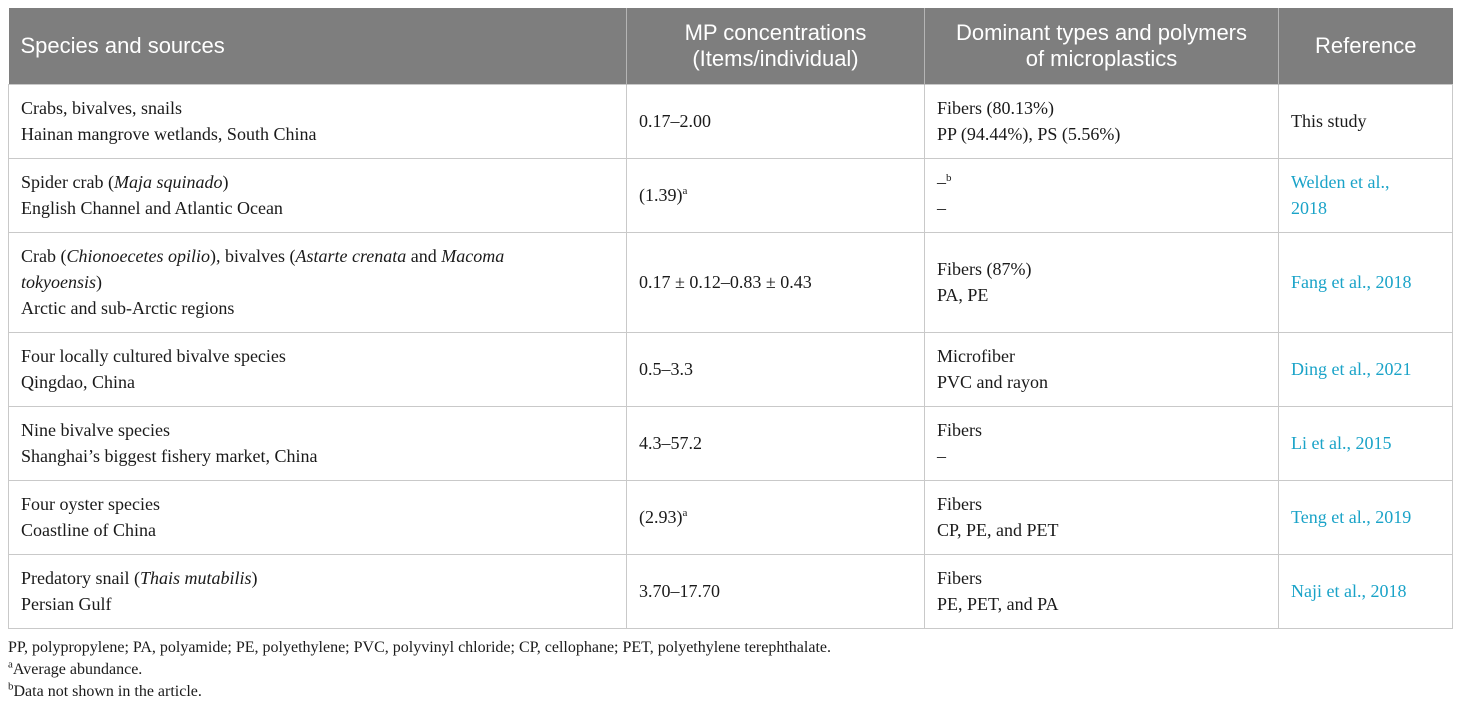 The width and height of the screenshot is (1460, 711). I want to click on dominant-polymer: PP (94.44%), PS (5.56%), so click(1029, 134).